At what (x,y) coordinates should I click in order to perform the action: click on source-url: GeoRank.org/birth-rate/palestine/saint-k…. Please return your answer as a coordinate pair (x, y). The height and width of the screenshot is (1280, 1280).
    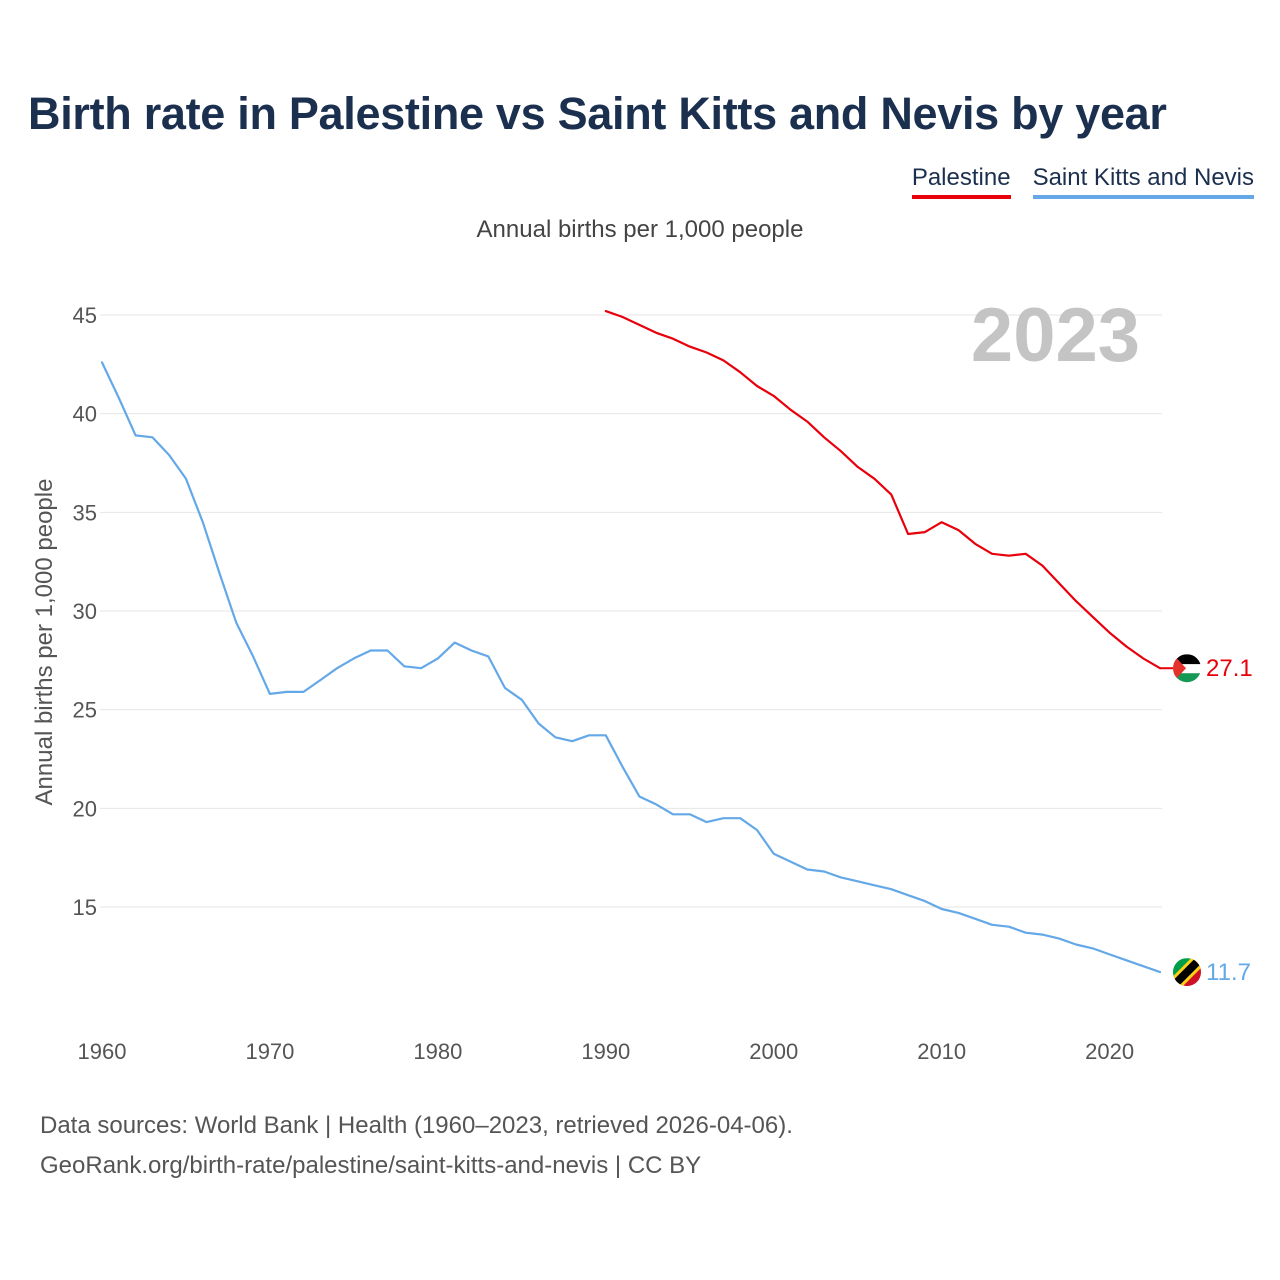
    Looking at the image, I should click on (371, 1165).